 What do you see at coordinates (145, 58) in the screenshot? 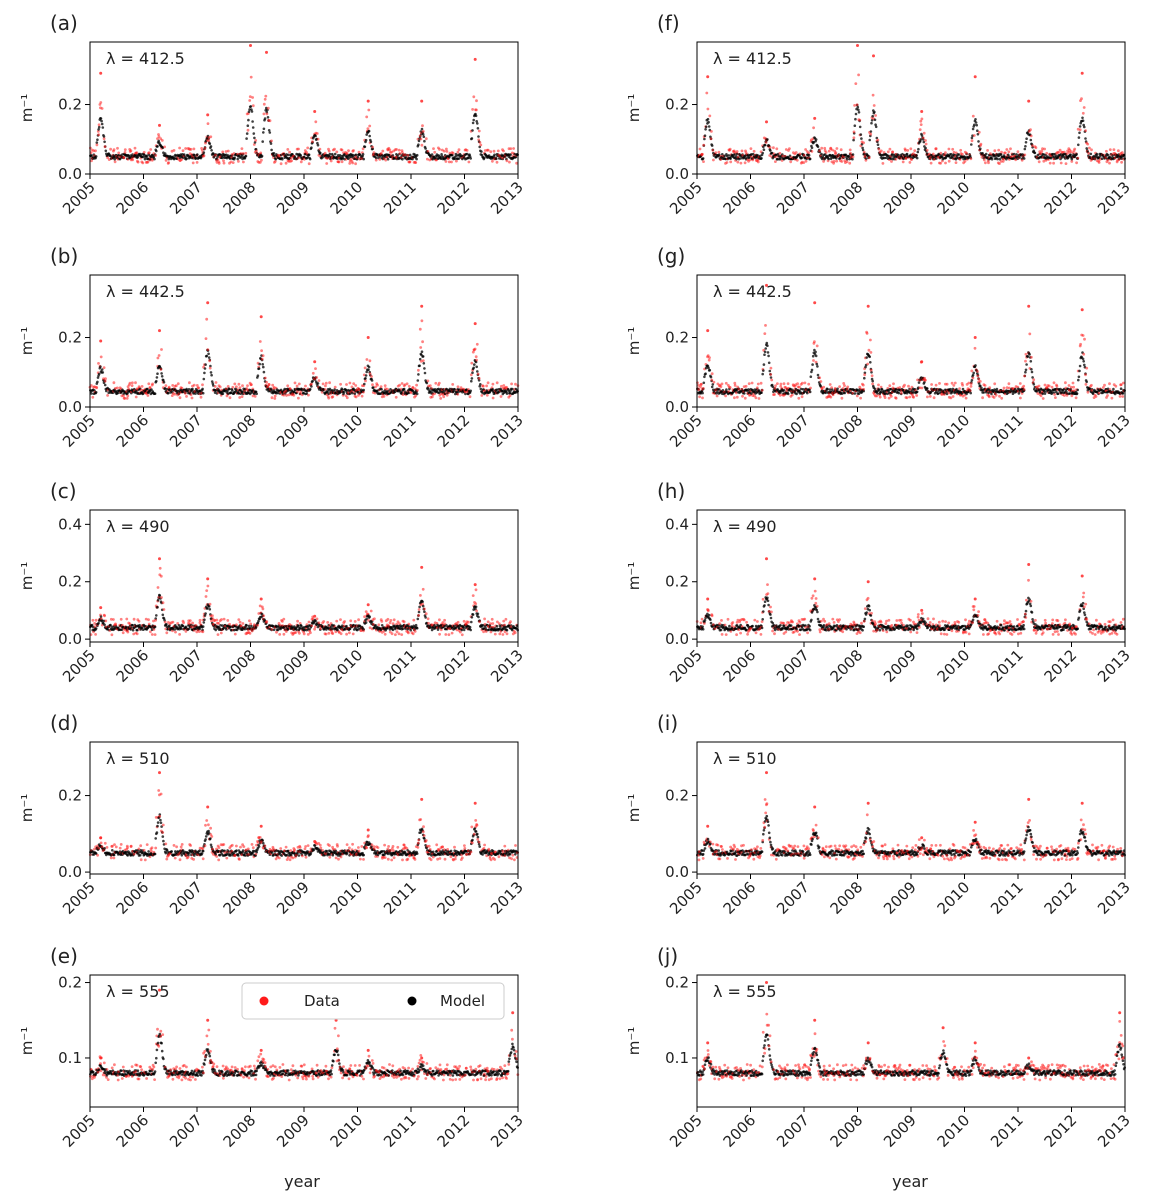
I see `wavelength-annotation: λ = 412.5` at bounding box center [145, 58].